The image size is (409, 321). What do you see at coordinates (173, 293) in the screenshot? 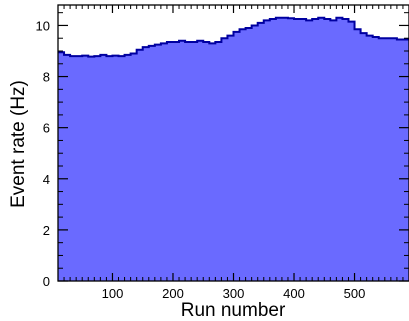
I see `x-tick-label: 200` at bounding box center [173, 293].